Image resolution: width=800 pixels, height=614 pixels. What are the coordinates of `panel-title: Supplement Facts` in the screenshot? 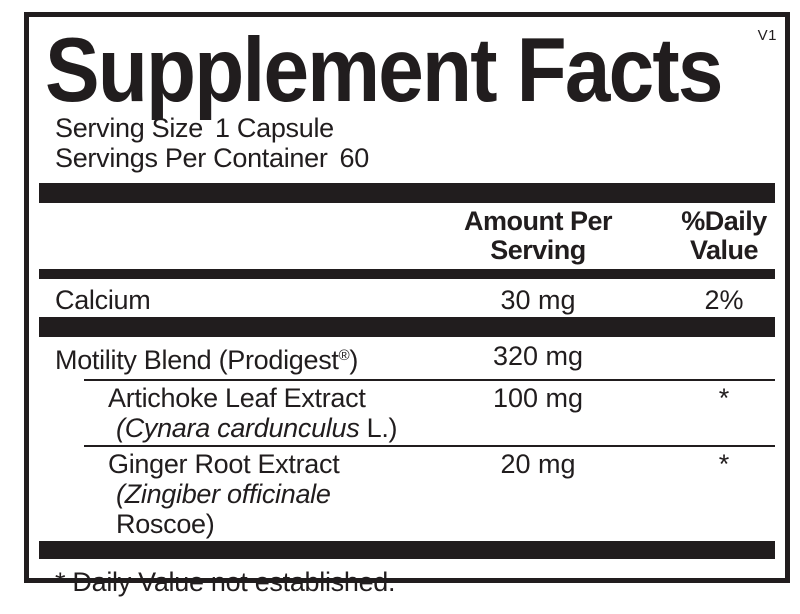 It's located at (384, 70).